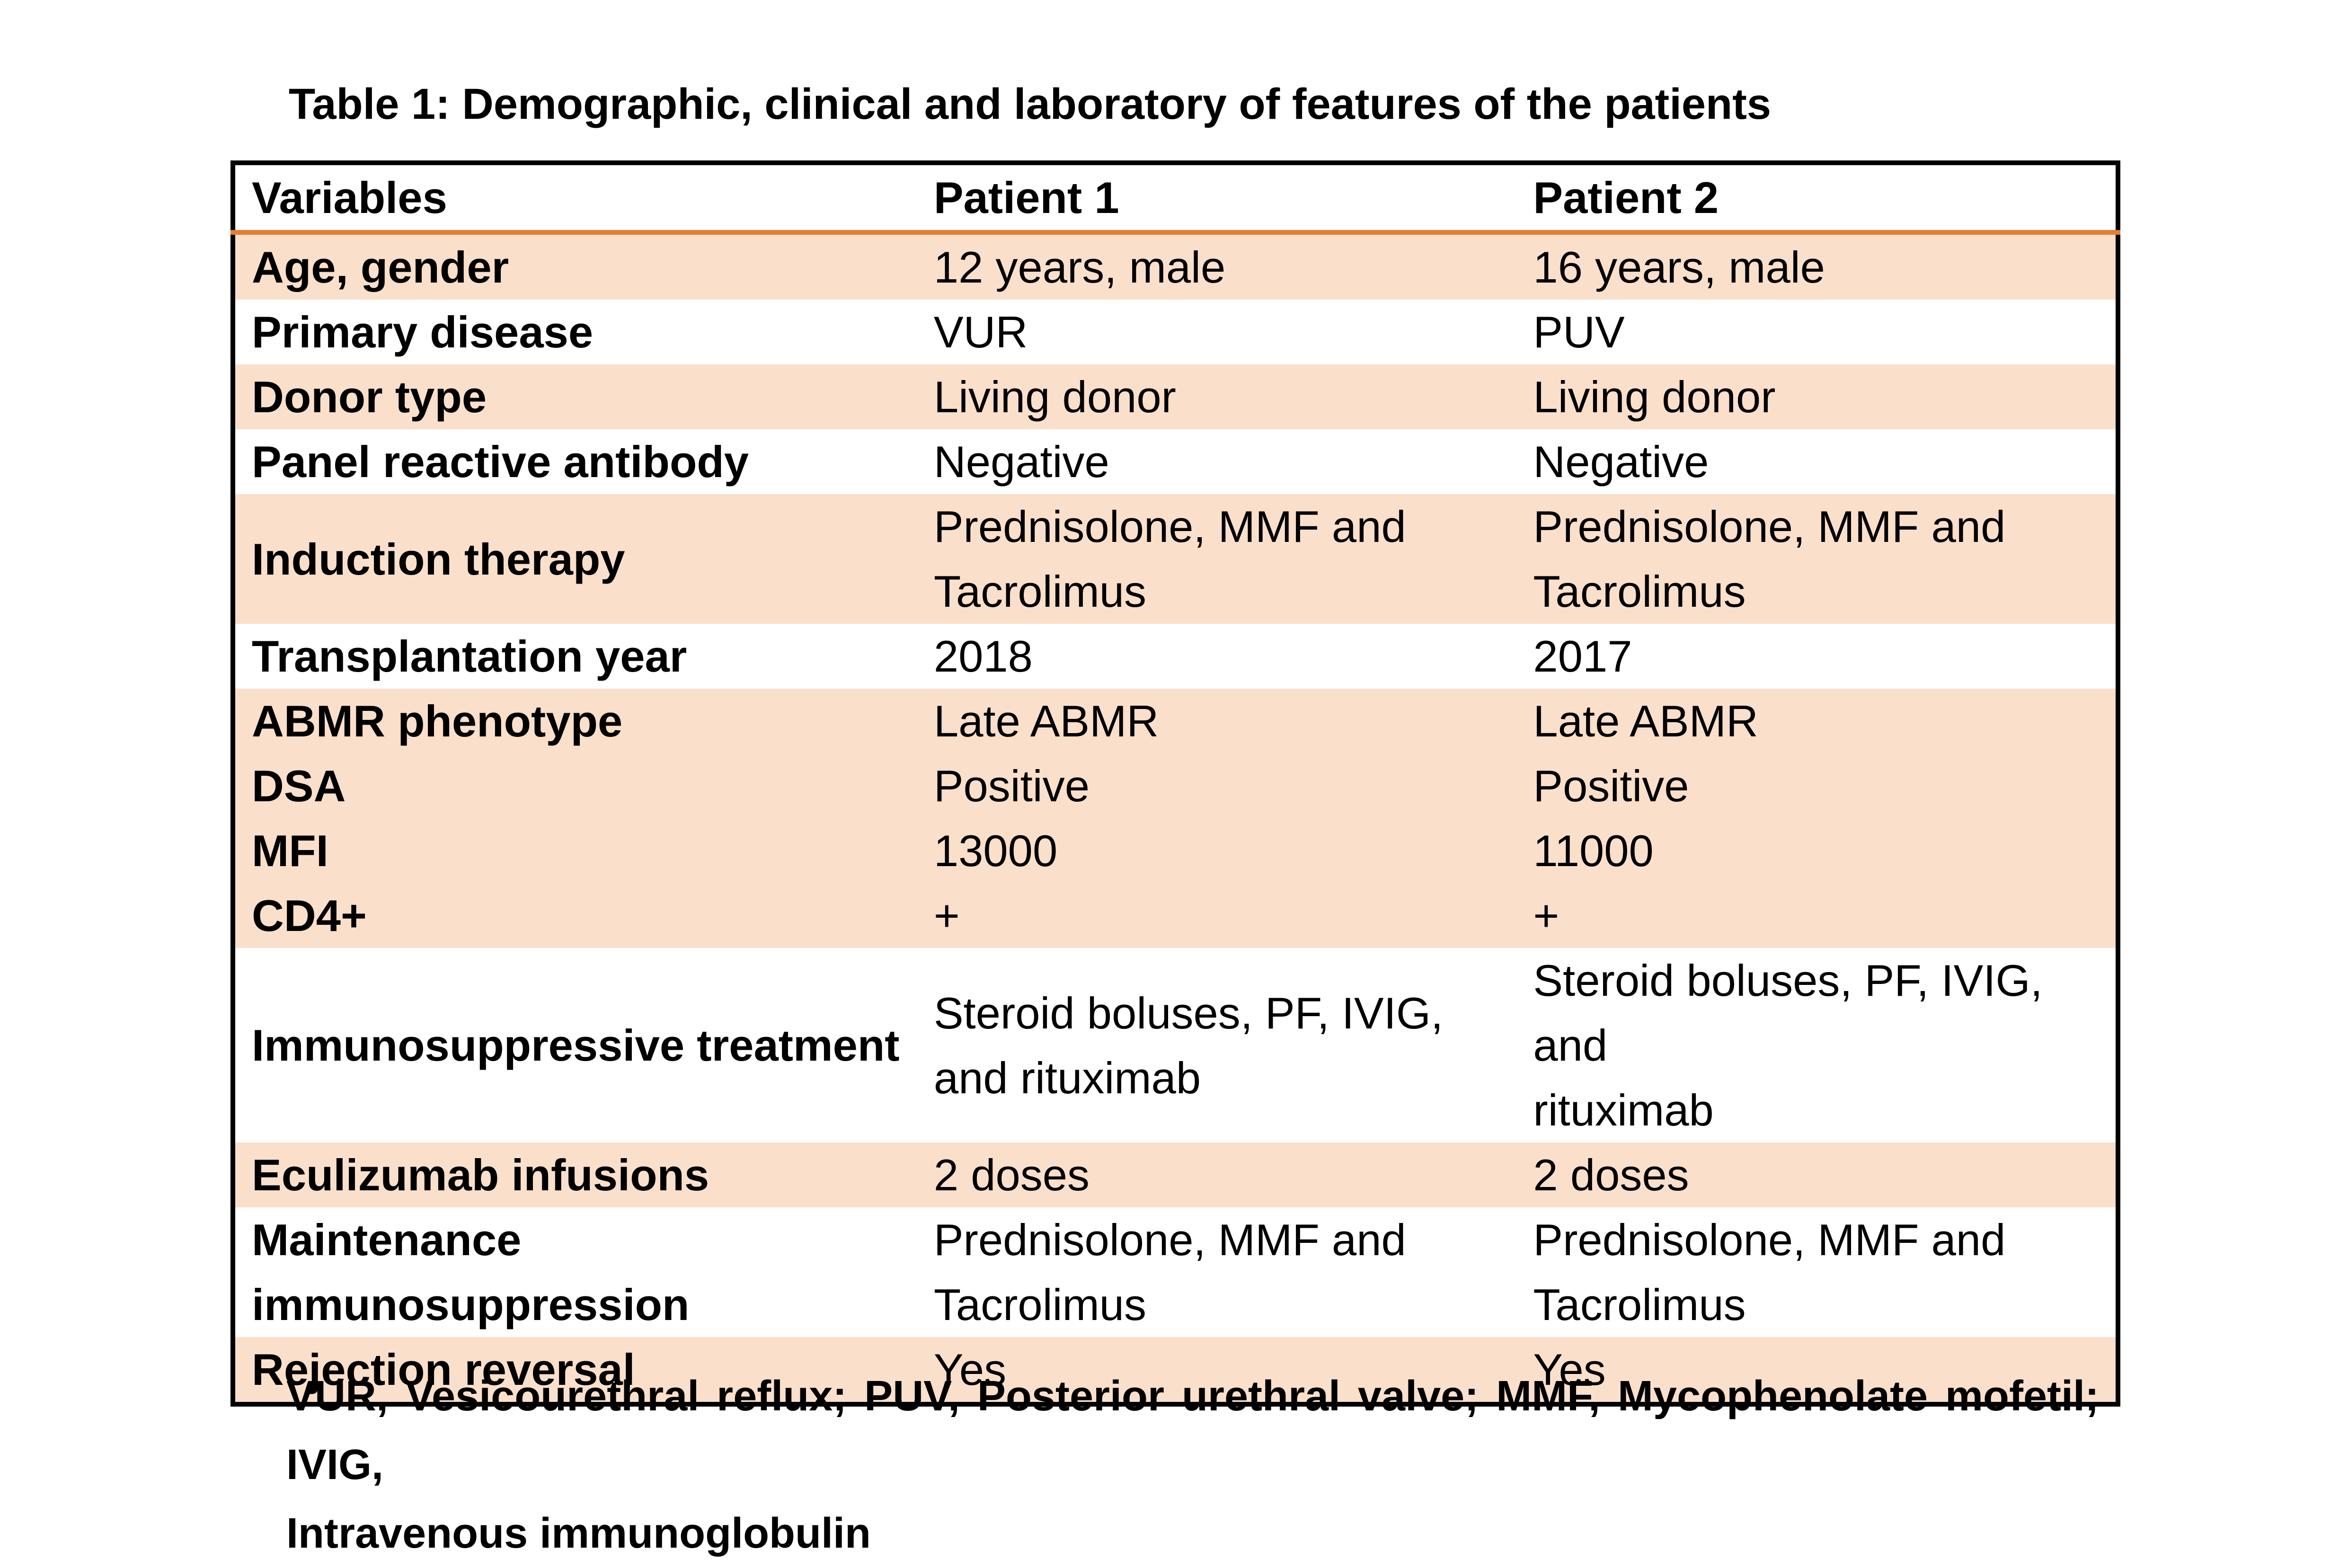 This screenshot has height=1568, width=2348. Describe the element at coordinates (1217, 1370) in the screenshot. I see `patient1-cell: Yes` at that location.